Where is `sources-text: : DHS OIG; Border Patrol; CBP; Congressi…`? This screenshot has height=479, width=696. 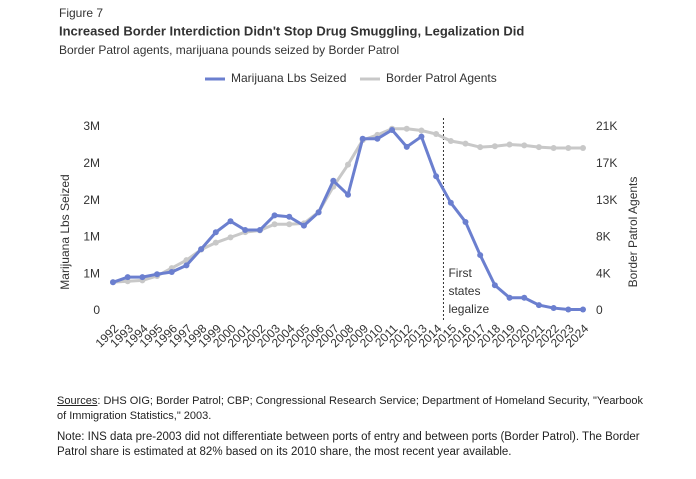 sources-text: : DHS OIG; Border Patrol; CBP; Congressi… is located at coordinates (350, 408).